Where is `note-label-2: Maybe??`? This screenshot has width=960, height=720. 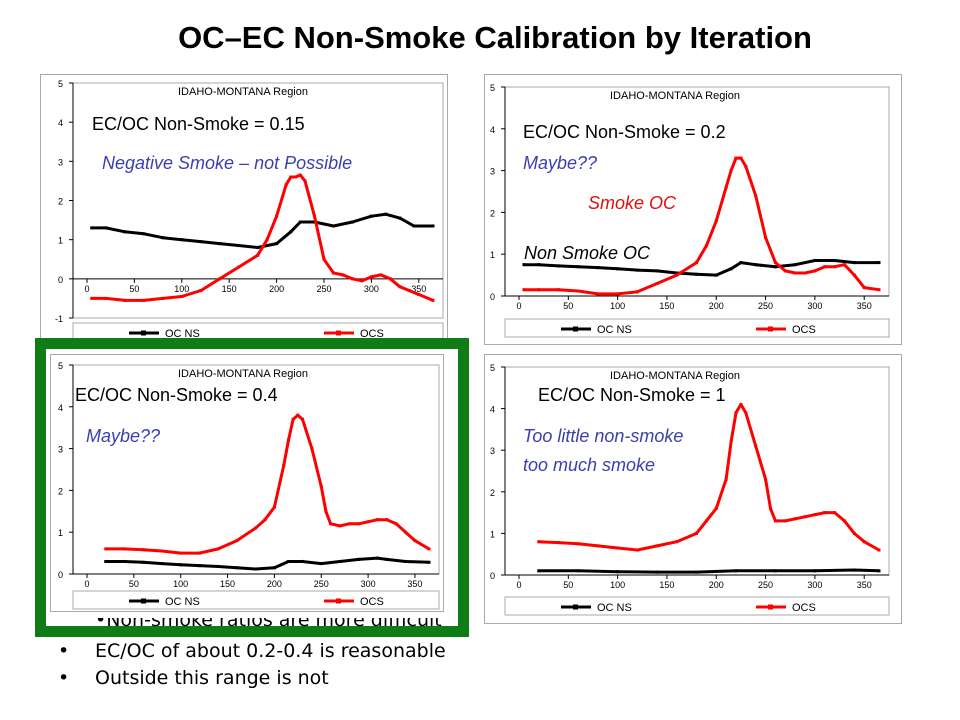
note-label-2: Maybe?? is located at coordinates (560, 163).